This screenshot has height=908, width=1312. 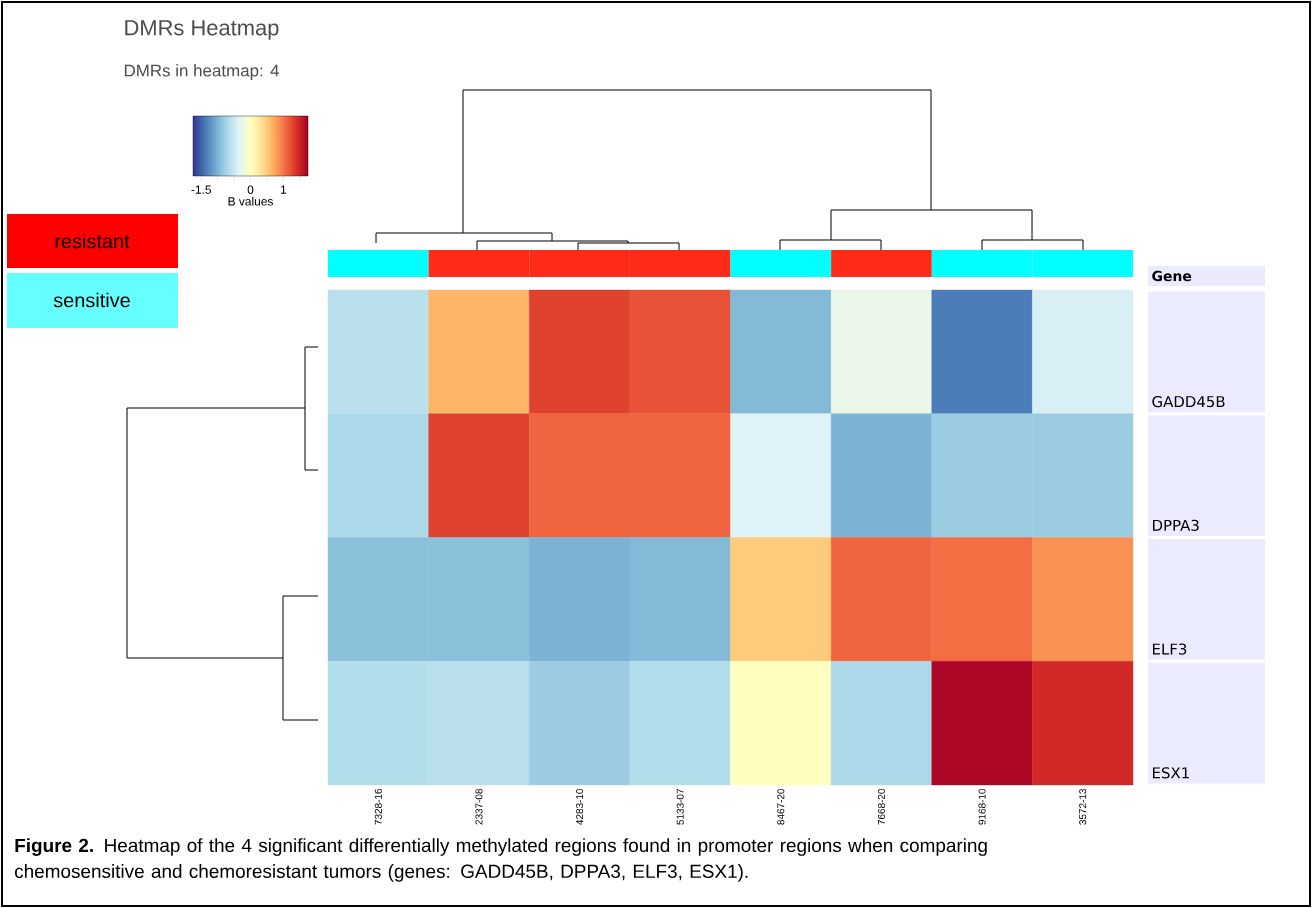 What do you see at coordinates (501, 860) in the screenshot?
I see `text: Figure 2. Heatmap of the 4 significant differentially methylated regions found in promoter regions when comparing chemosensitive and chemoresistant tumors (genes: GADD45B, DPPA3, ELF3, ESX1).` at bounding box center [501, 860].